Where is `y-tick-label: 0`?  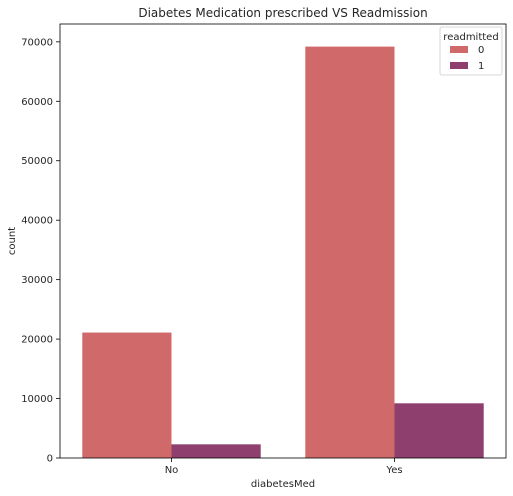 y-tick-label: 0 is located at coordinates (50, 459).